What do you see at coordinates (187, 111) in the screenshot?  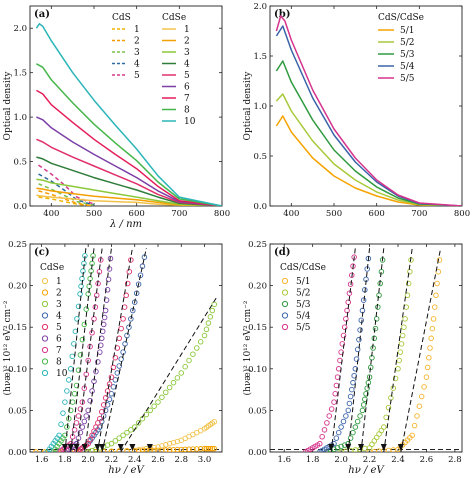 I see `legend-label: 8` at bounding box center [187, 111].